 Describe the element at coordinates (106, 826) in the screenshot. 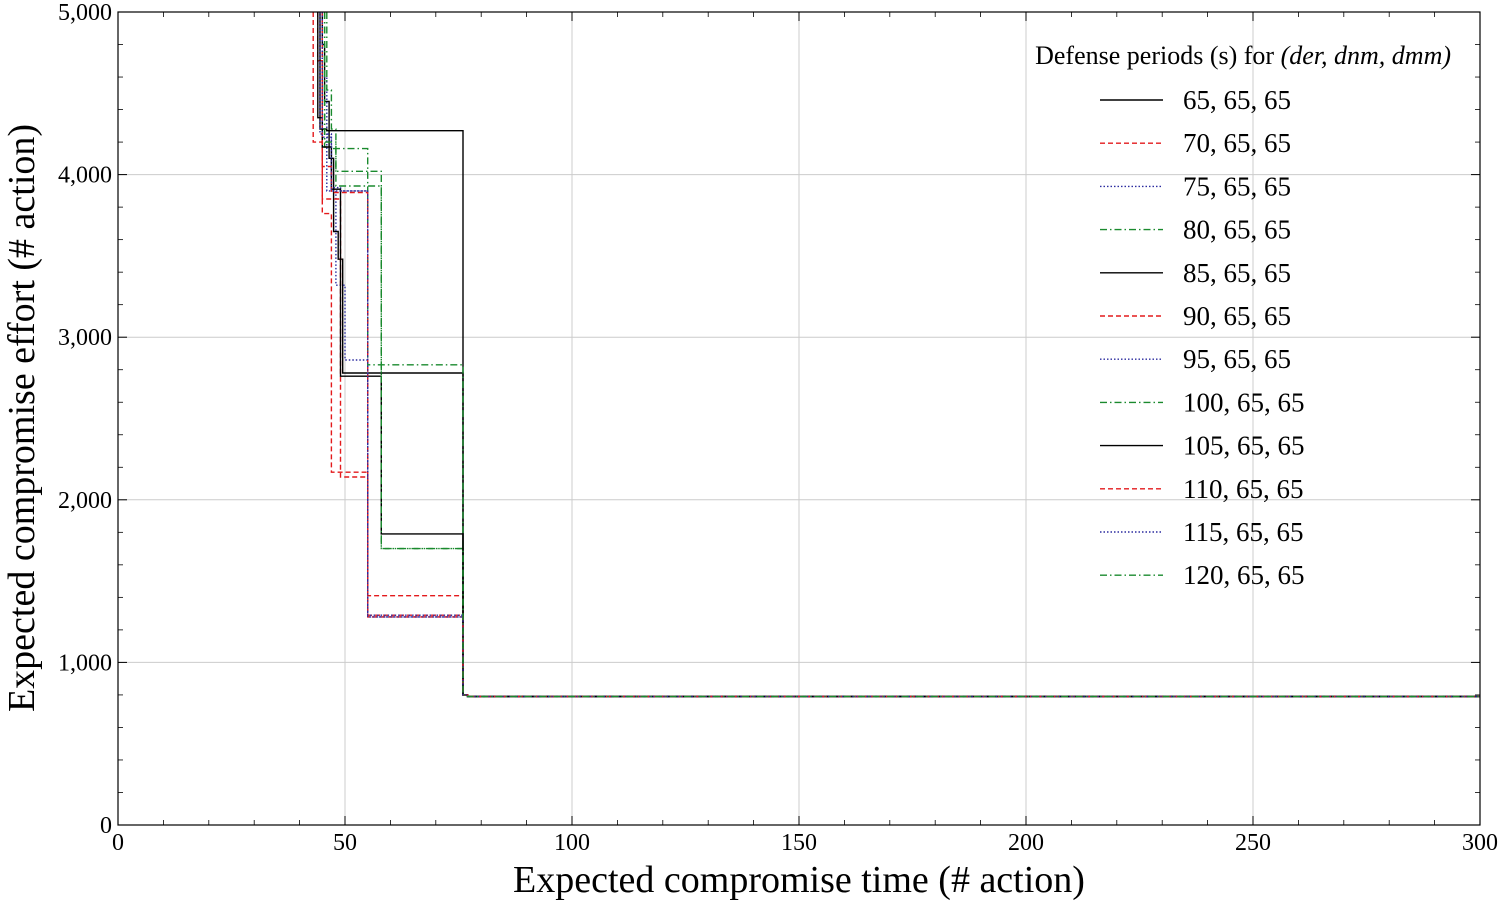

I see `y-tick-label: 0` at that location.